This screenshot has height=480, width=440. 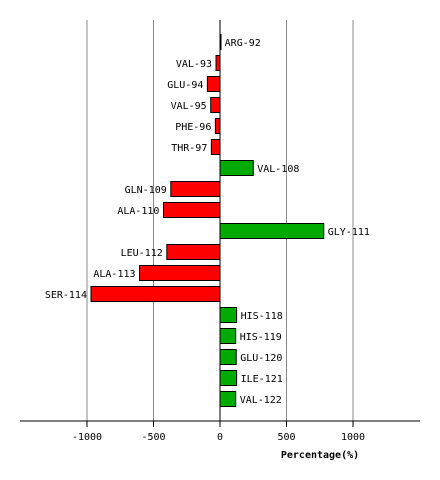 I want to click on x-axis-label: Percentage(%), so click(x=320, y=455).